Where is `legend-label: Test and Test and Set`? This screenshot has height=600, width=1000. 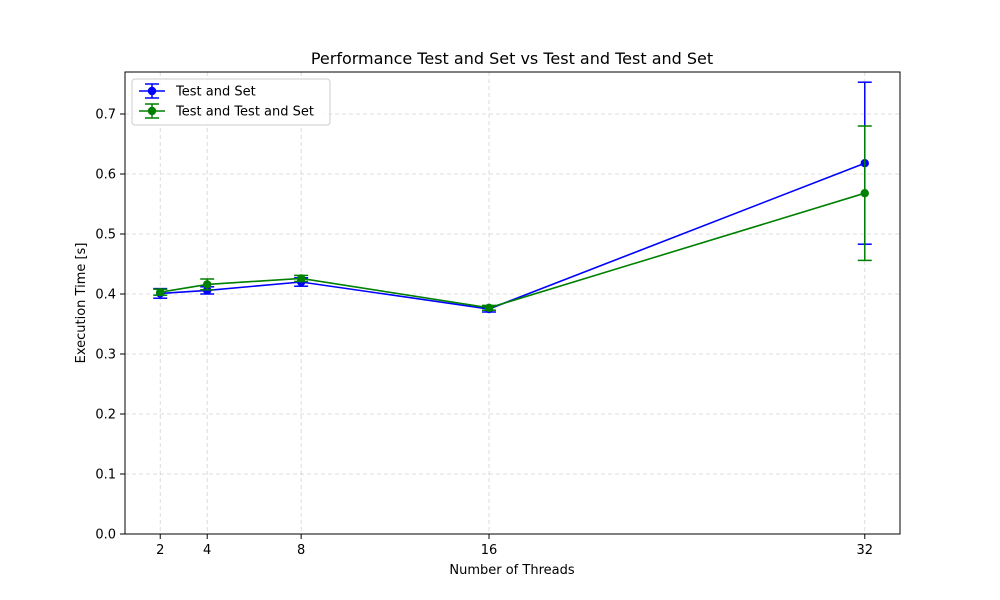
legend-label: Test and Test and Set is located at coordinates (244, 112).